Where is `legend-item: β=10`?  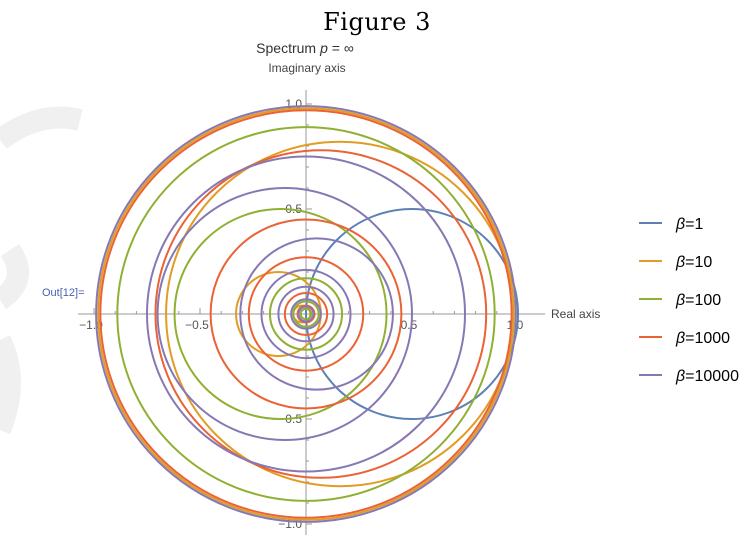 legend-item: β=10 is located at coordinates (675, 262).